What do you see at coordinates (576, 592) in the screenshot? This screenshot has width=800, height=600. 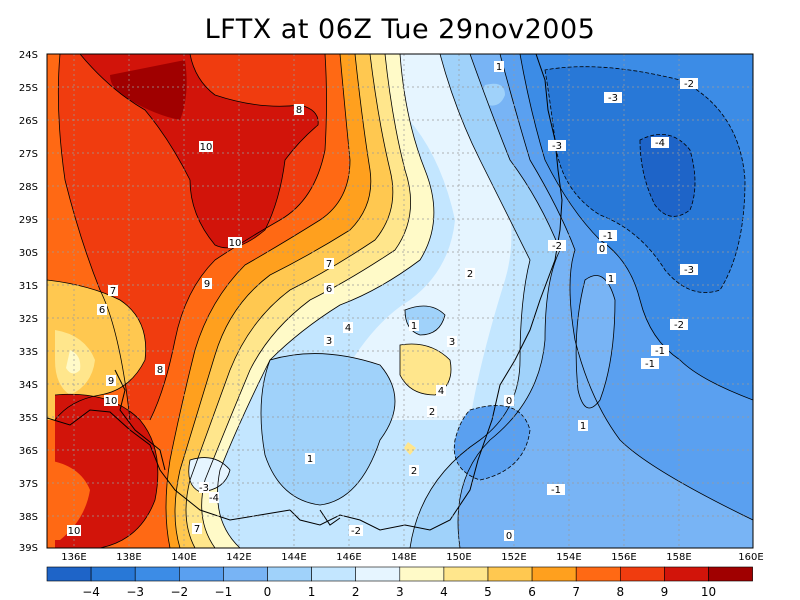 I see `colorbar-label: 7` at bounding box center [576, 592].